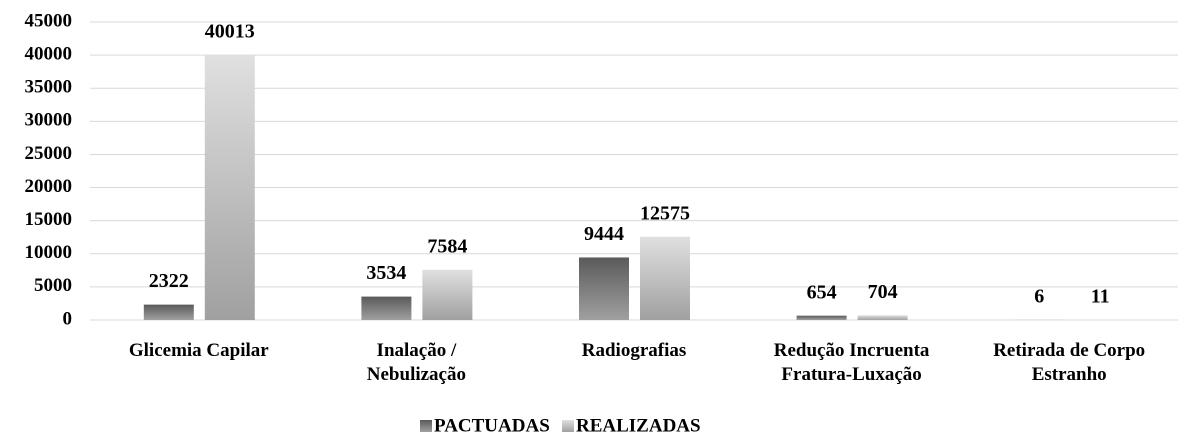  I want to click on y-tick-label: 15000, so click(49, 219).